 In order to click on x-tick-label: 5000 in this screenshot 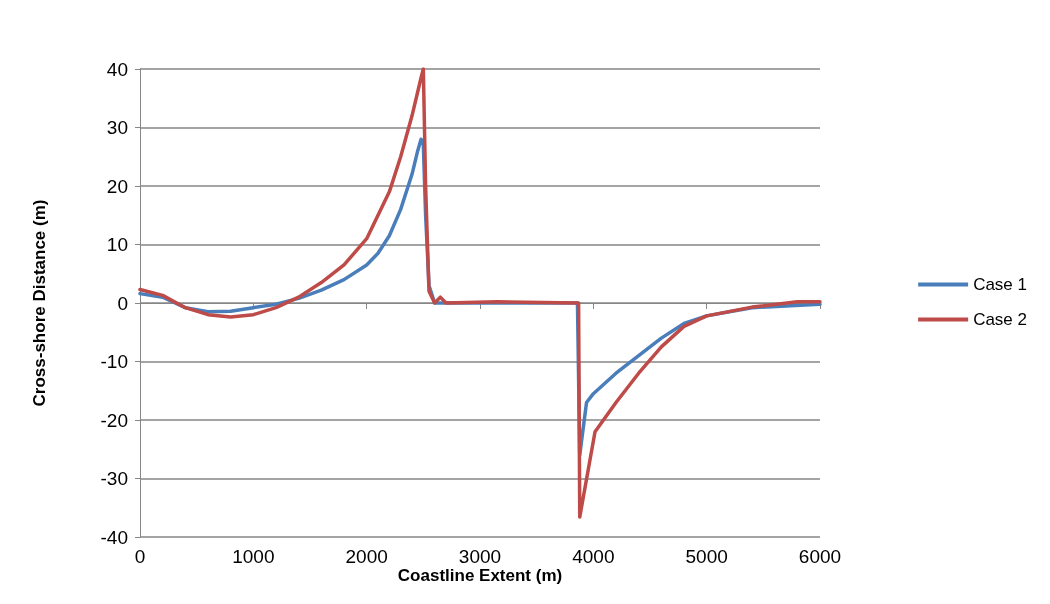, I will do `click(706, 556)`.